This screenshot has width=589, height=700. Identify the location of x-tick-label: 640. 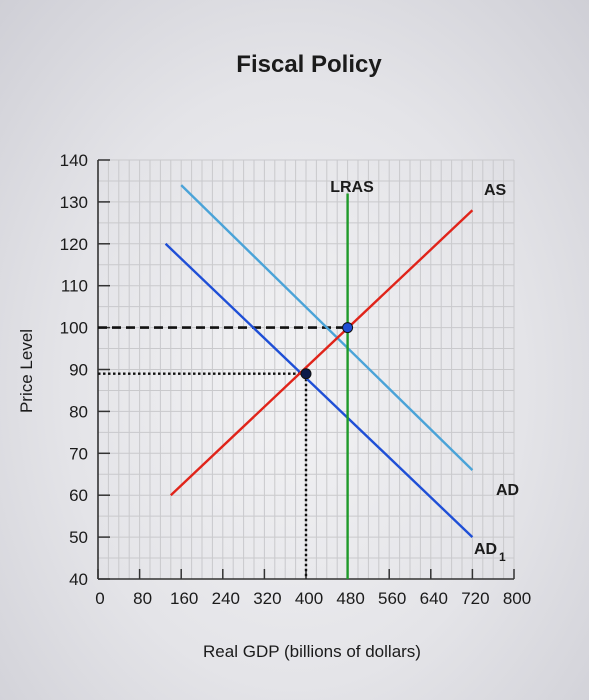
(434, 598).